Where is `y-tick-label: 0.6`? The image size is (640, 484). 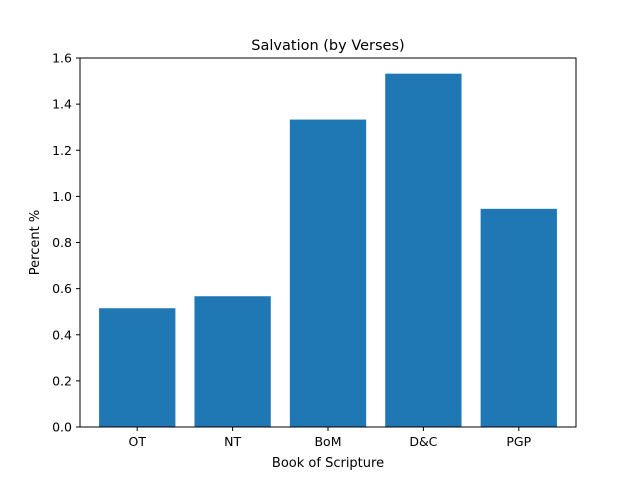 y-tick-label: 0.6 is located at coordinates (62, 288).